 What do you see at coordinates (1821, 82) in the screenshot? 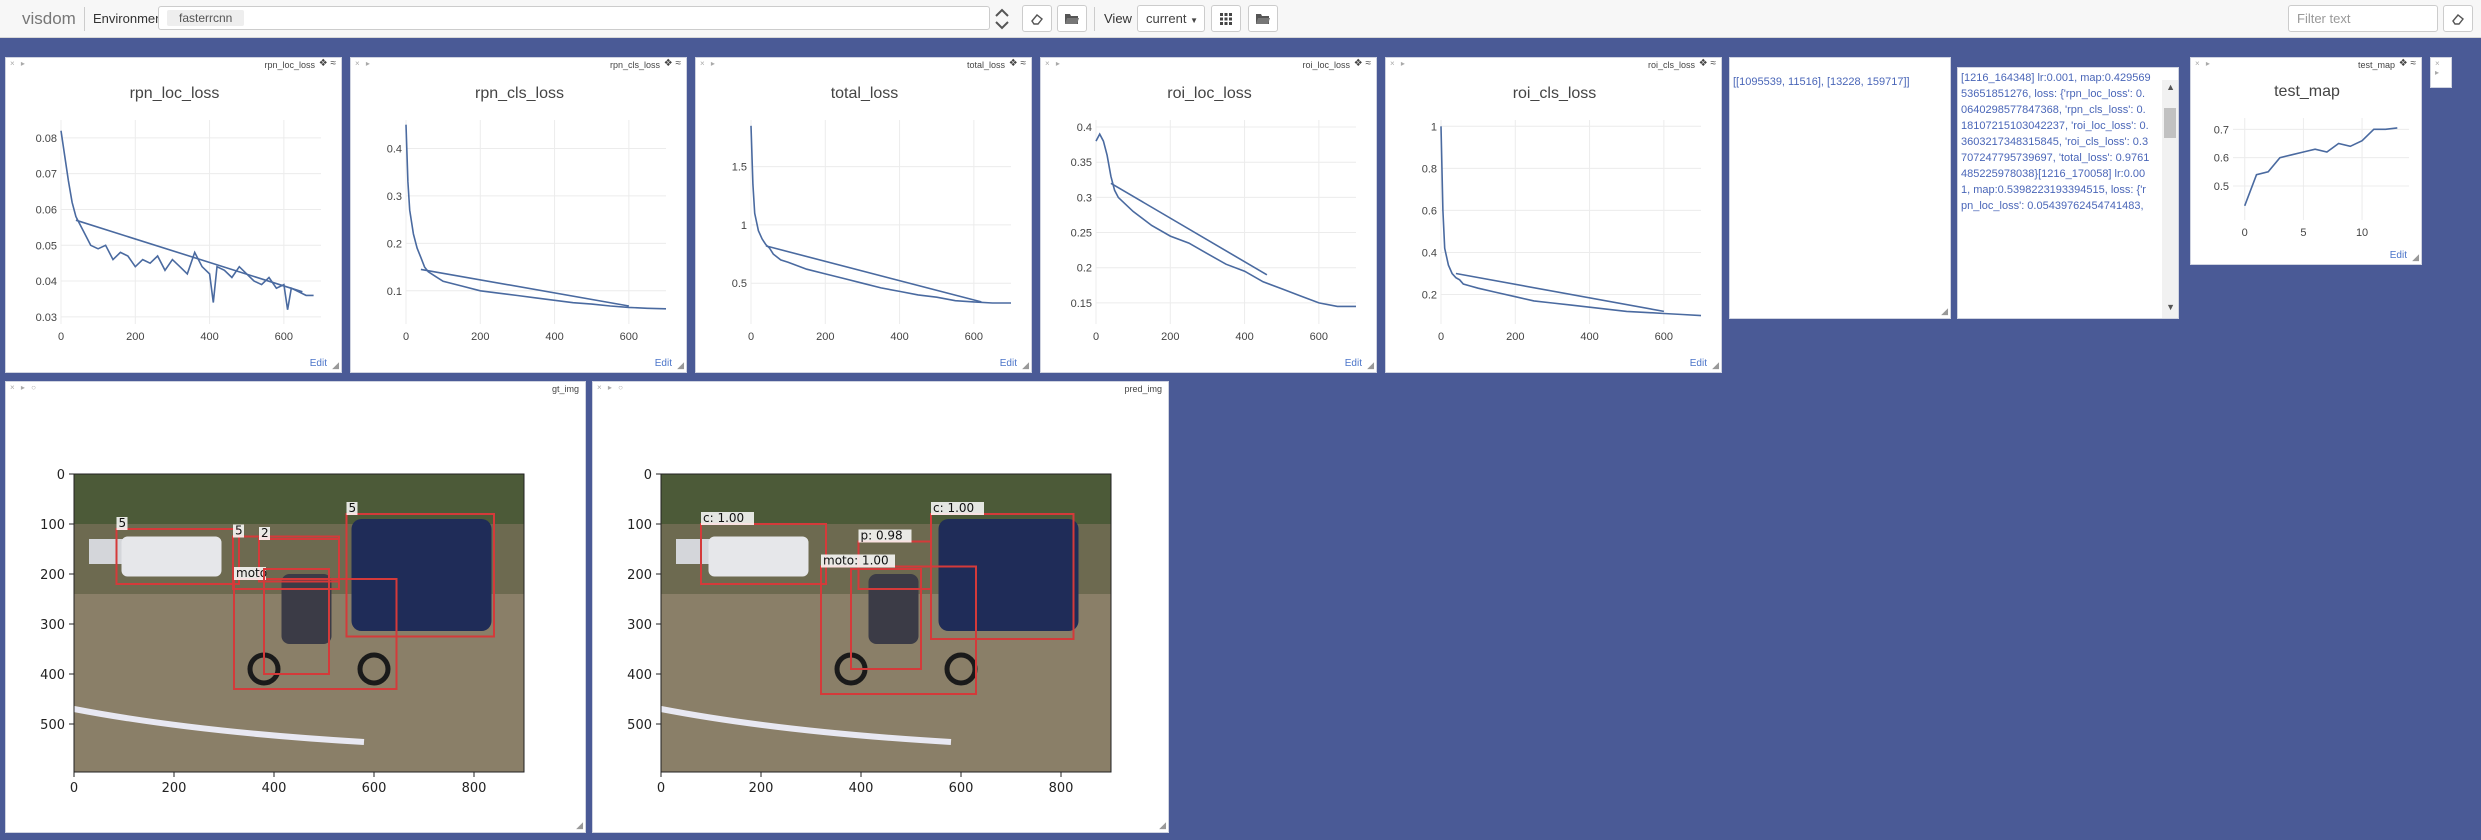
I see `counts-text: [[1095539, 11516], [13228, 159717]]` at bounding box center [1821, 82].